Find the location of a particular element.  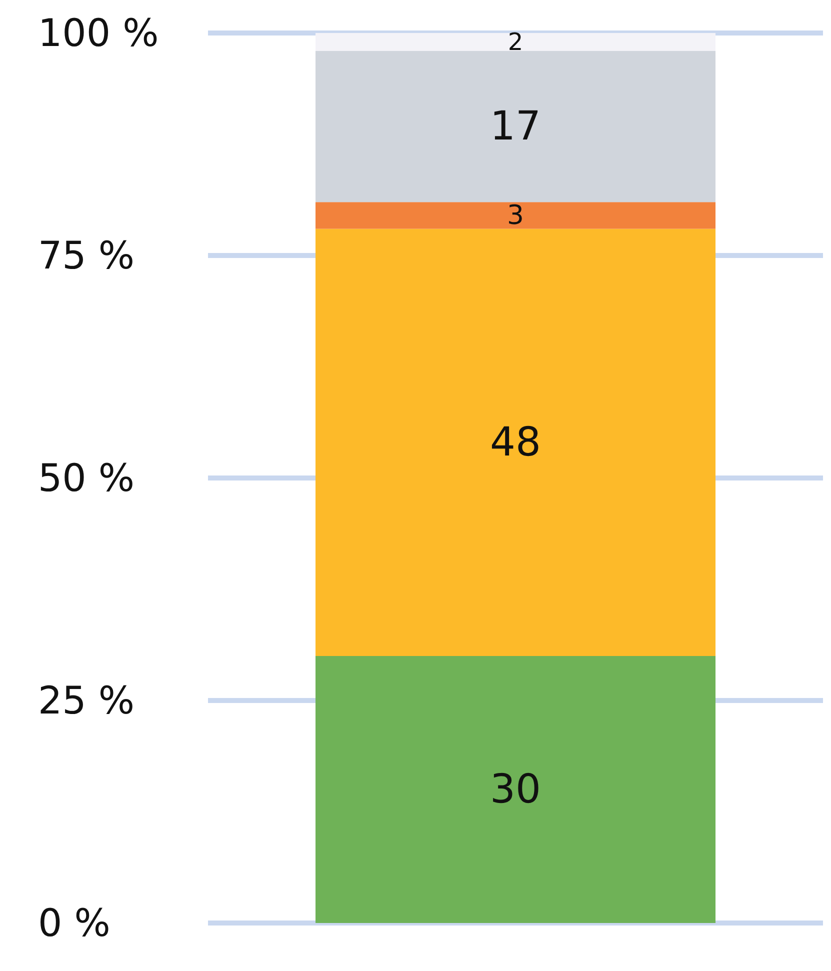

data-label: 17 is located at coordinates (515, 126).